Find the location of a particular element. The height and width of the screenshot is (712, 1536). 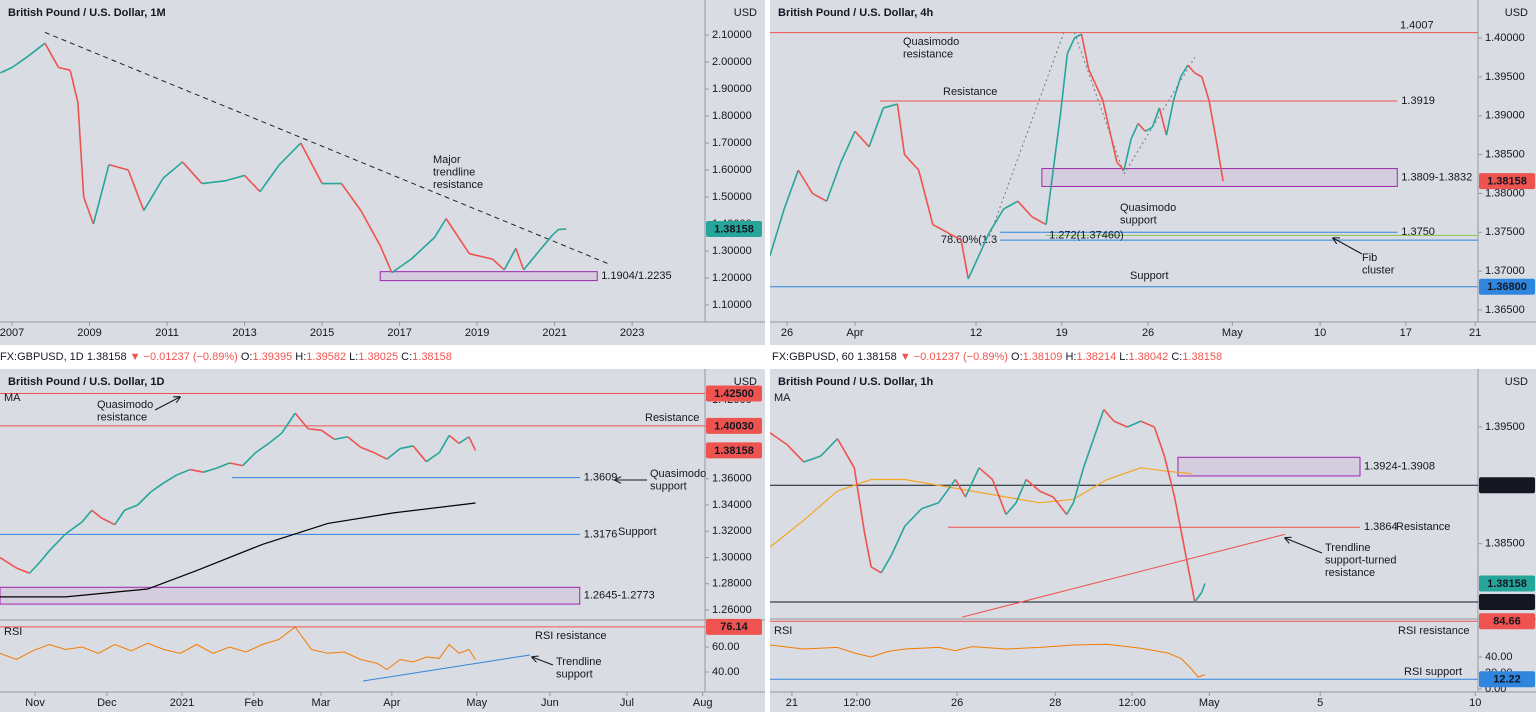

y-tick-label: 1.26000 is located at coordinates (732, 610).